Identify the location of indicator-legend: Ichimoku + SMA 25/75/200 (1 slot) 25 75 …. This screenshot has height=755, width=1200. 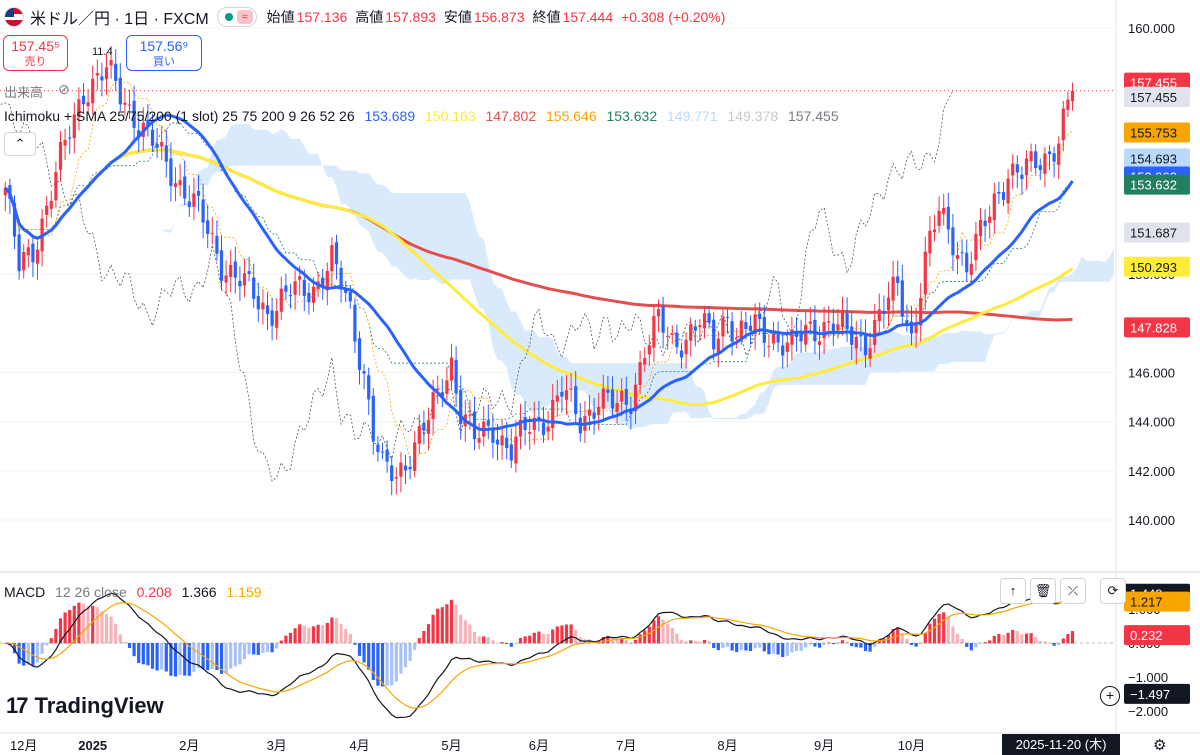
(424, 116).